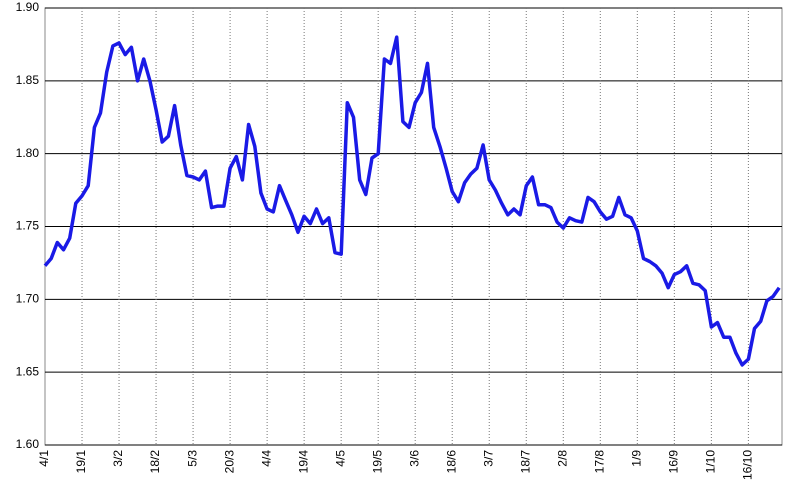 This screenshot has width=800, height=497. What do you see at coordinates (525, 462) in the screenshot?
I see `x-tick-label: 18/7` at bounding box center [525, 462].